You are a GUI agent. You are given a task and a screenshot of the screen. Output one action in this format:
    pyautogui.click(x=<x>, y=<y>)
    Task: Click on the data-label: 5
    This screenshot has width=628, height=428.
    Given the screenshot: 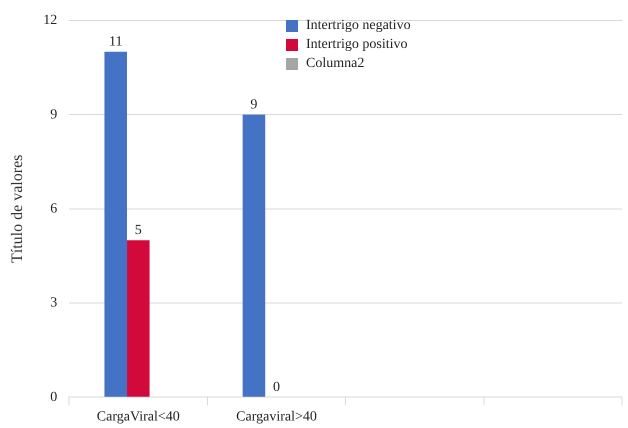 What is the action you would take?
    pyautogui.click(x=138, y=230)
    